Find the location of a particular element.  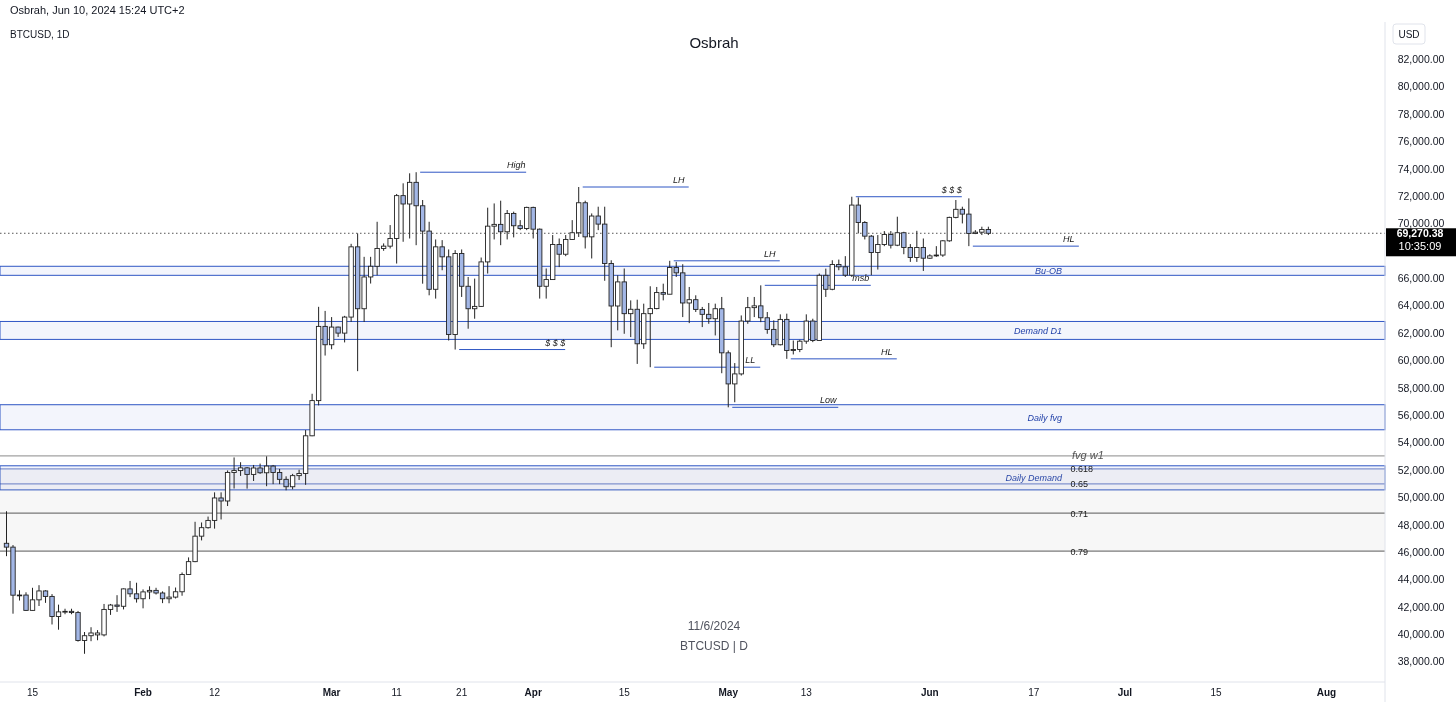

ref-line-label: 69,270.38 is located at coordinates (1420, 233).